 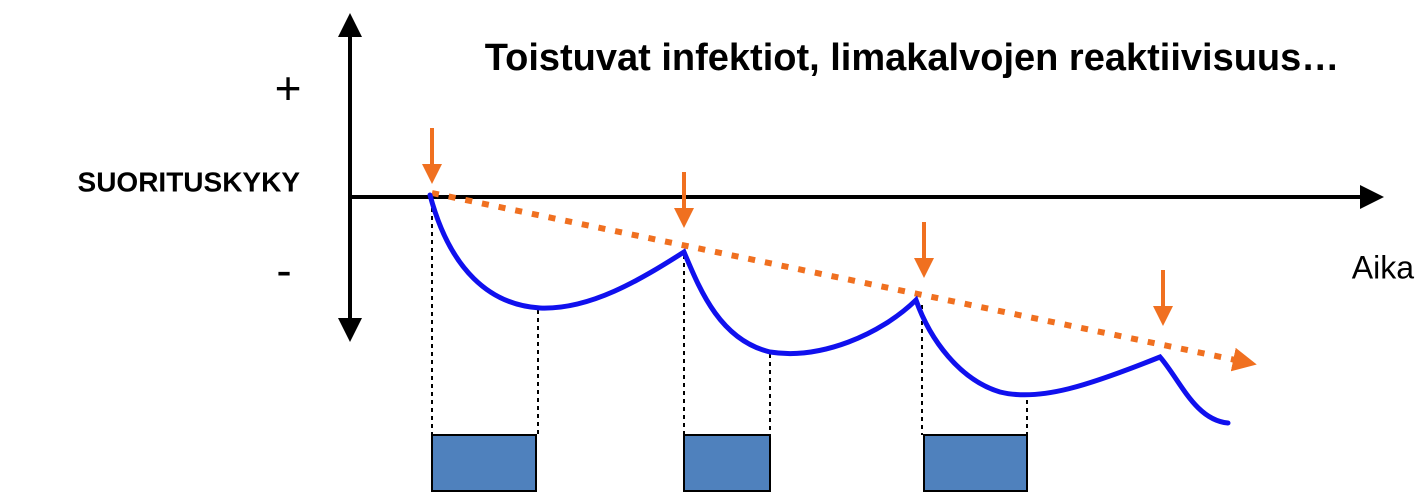 What do you see at coordinates (288, 88) in the screenshot?
I see `plus-label: +` at bounding box center [288, 88].